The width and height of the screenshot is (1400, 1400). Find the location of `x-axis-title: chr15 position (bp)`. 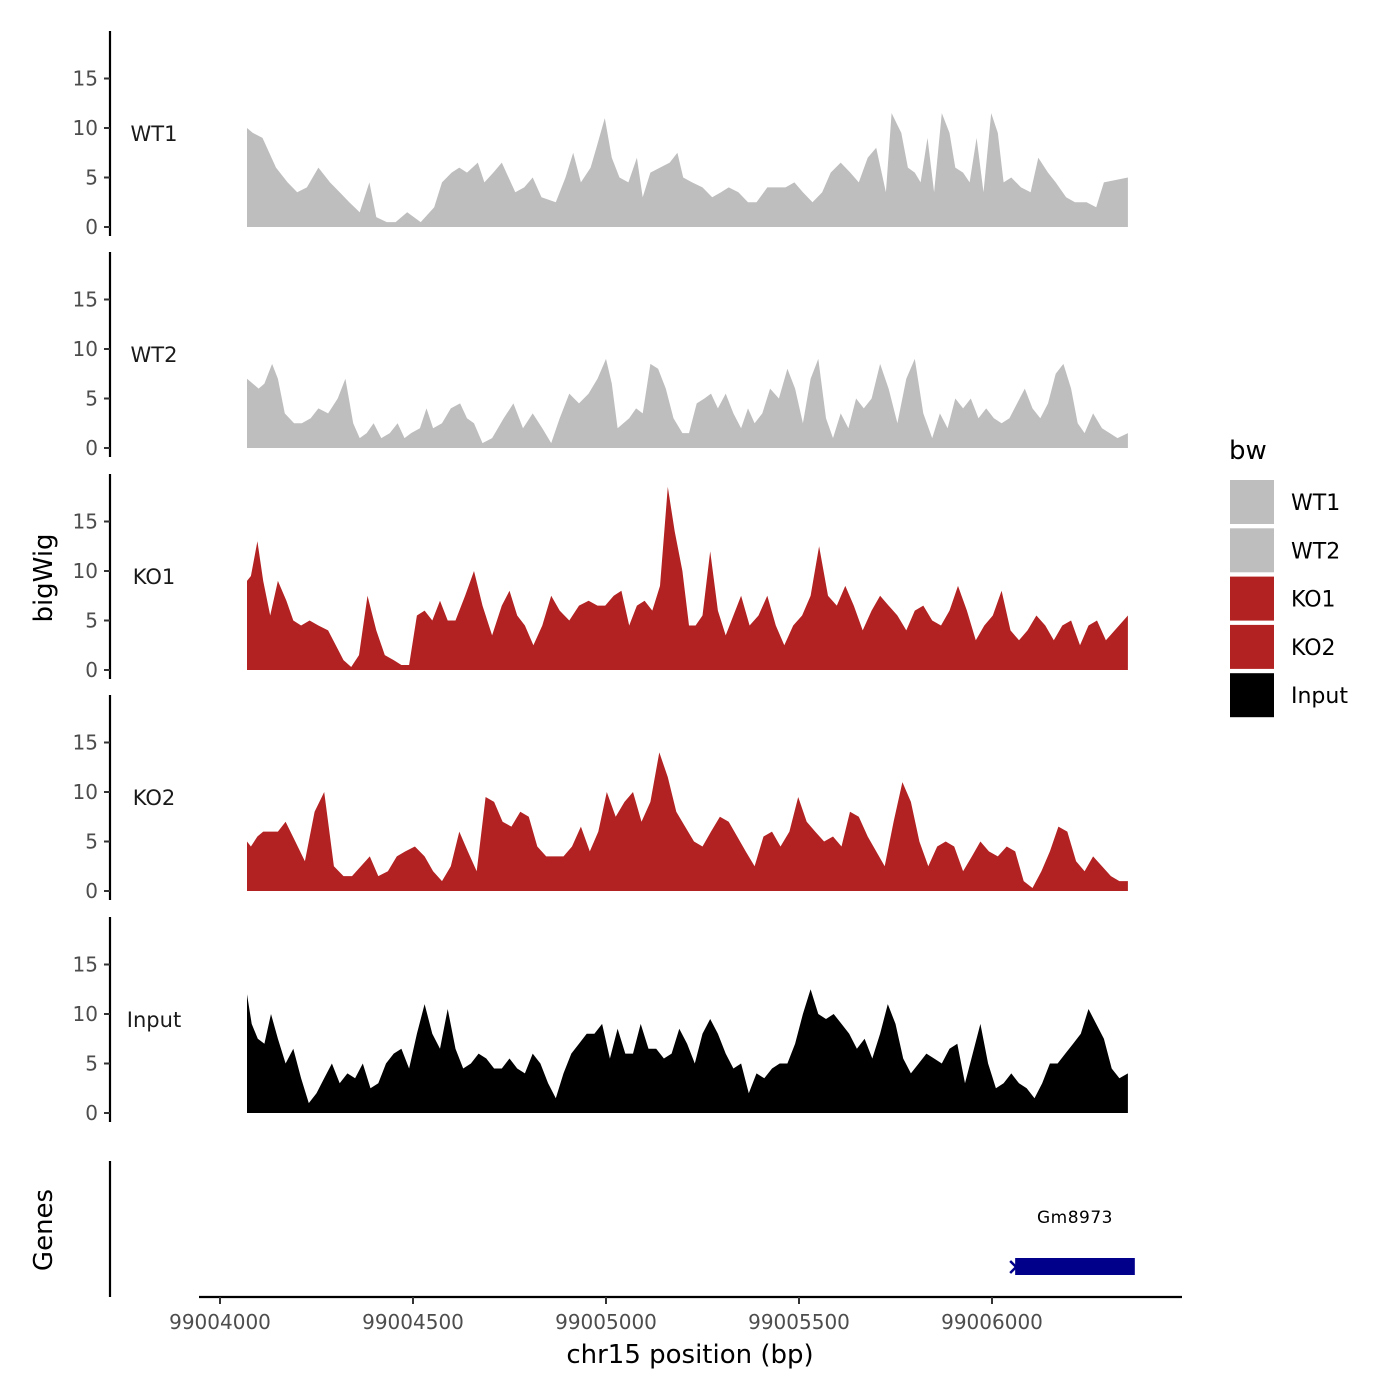

x-axis-title: chr15 position (bp) is located at coordinates (689, 1355).